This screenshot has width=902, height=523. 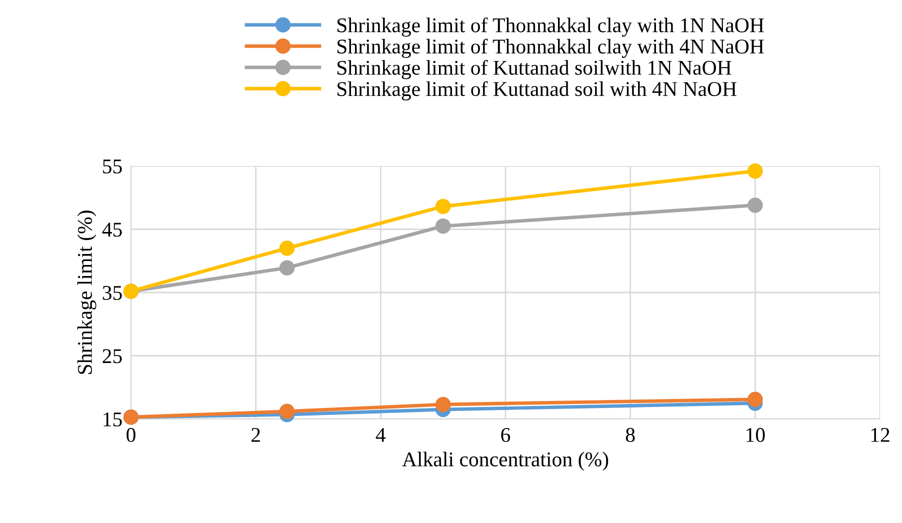 What do you see at coordinates (535, 70) in the screenshot?
I see `legend-label: Shrinkage limit of Kuttanad soilwith 1N NaOH` at bounding box center [535, 70].